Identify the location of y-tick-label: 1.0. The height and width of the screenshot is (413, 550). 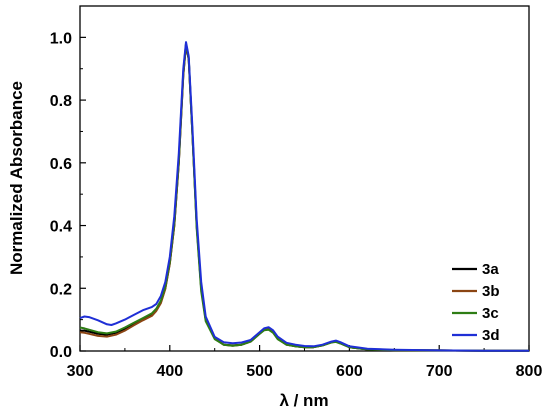
(61, 38).